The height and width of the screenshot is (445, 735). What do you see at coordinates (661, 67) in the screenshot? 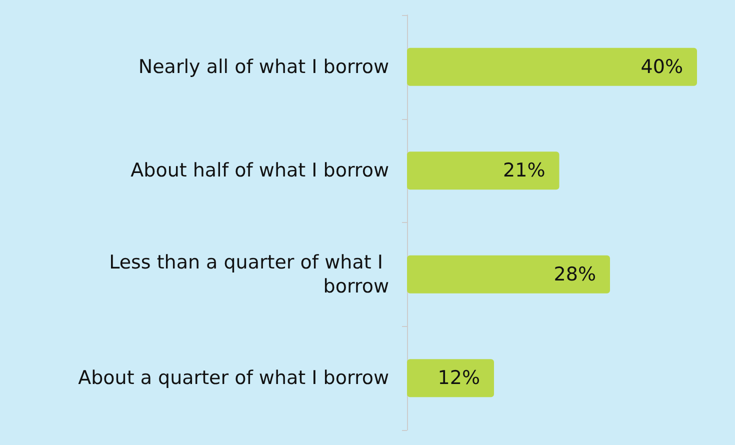
I see `data-label: 40%` at bounding box center [661, 67].